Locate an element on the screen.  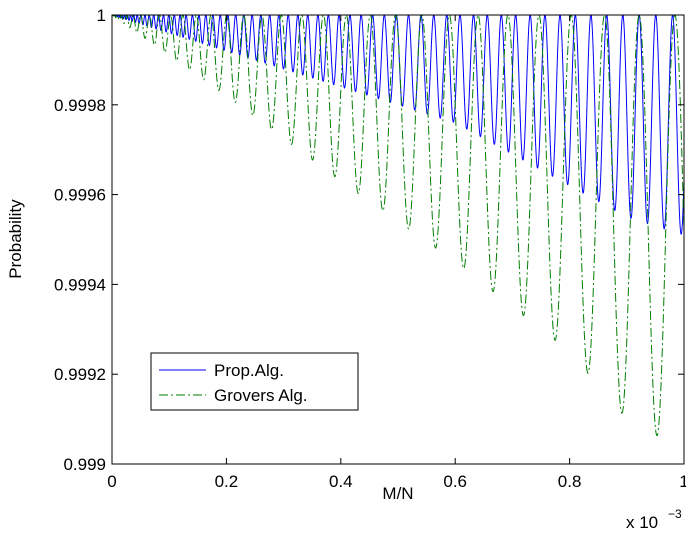
y-tick-label: 0.9996 is located at coordinates (80, 195).